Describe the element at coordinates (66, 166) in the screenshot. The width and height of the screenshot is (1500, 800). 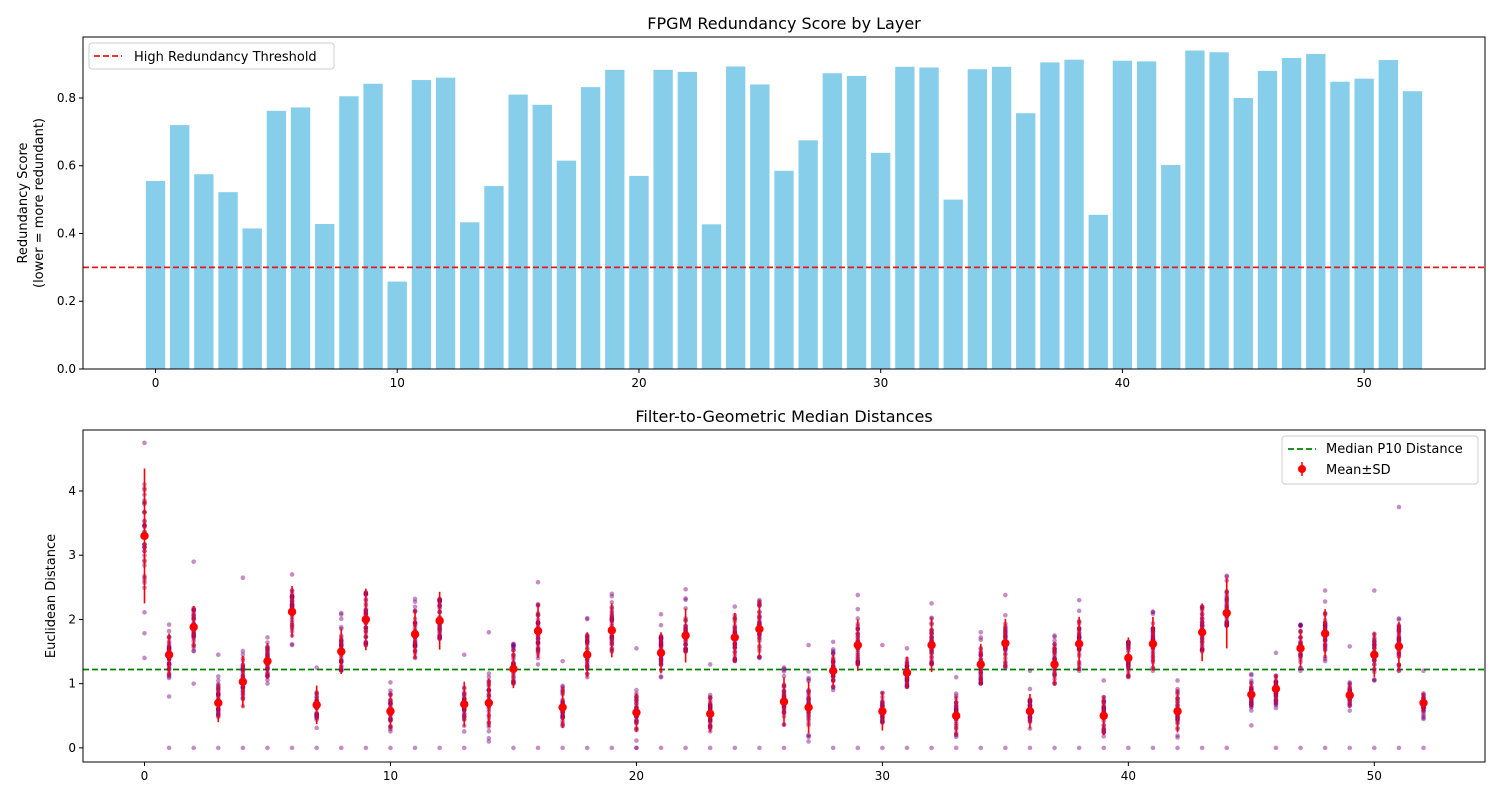
I see `y-tick-label: 0.6` at that location.